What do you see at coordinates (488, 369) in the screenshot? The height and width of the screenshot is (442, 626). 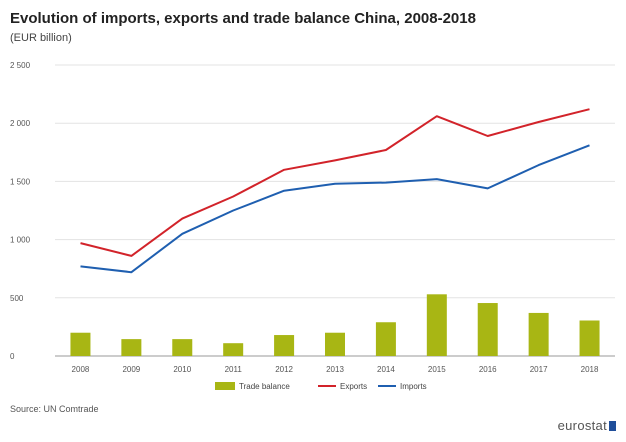 I see `x-tick-label: 2016` at bounding box center [488, 369].